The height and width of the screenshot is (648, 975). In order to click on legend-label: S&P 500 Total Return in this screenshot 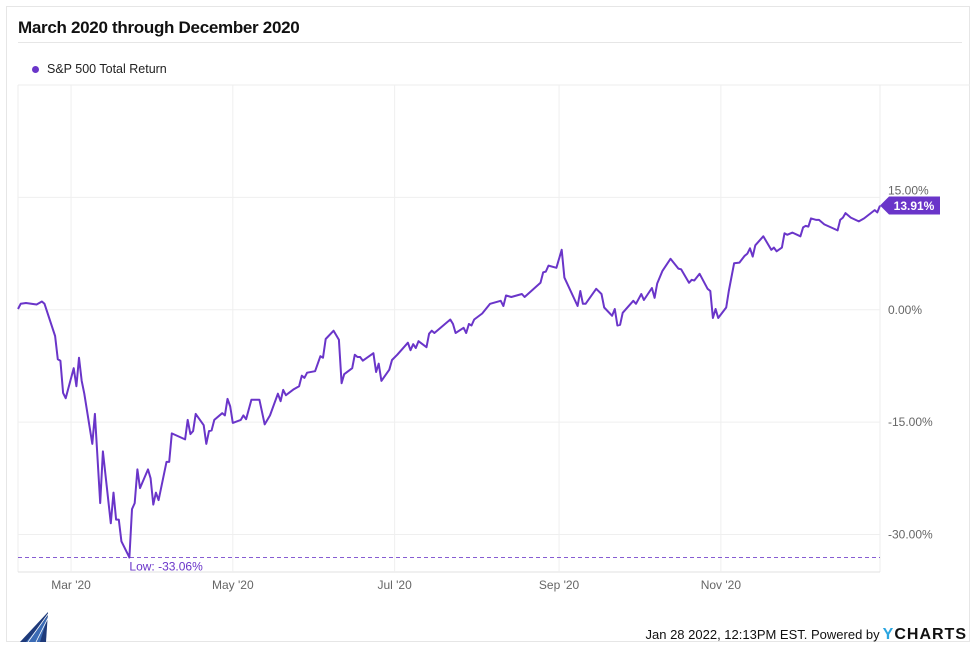, I will do `click(107, 69)`.